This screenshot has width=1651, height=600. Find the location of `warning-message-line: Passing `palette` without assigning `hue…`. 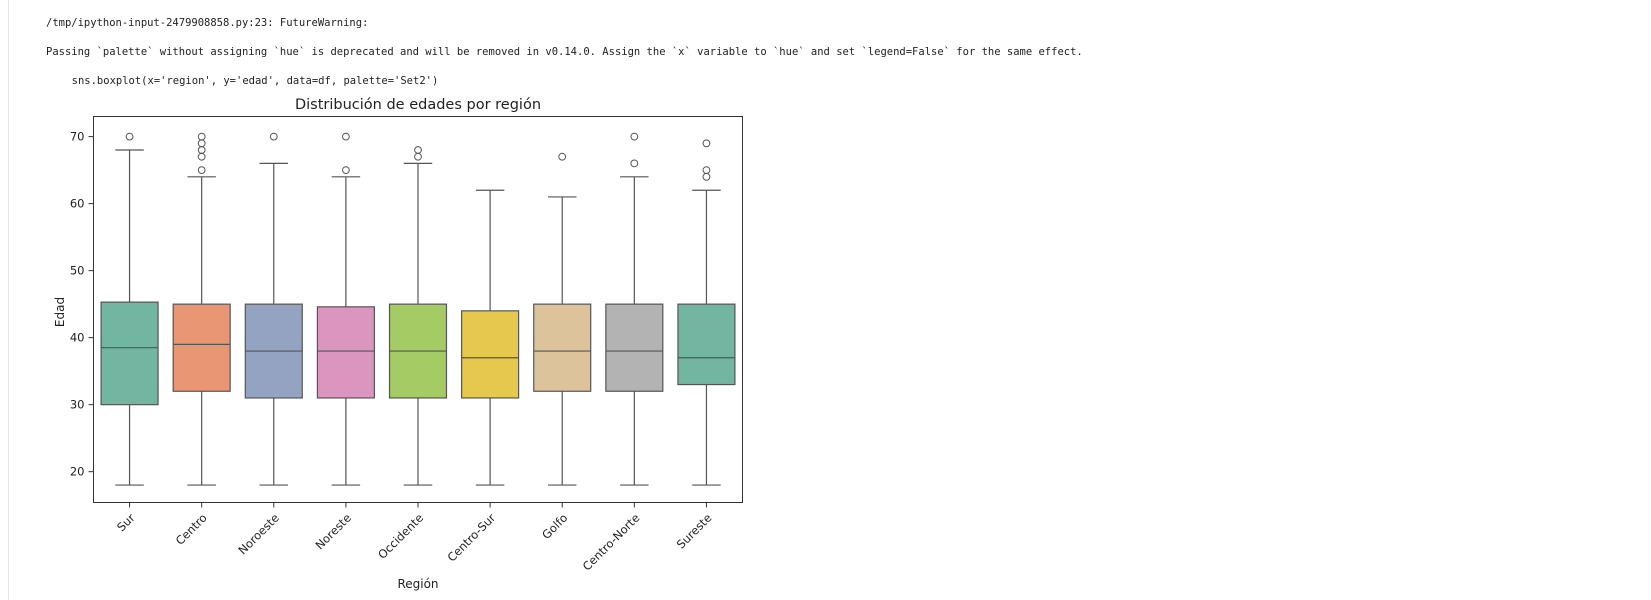

warning-message-line: Passing `palette` without assigning `hue… is located at coordinates (564, 52).